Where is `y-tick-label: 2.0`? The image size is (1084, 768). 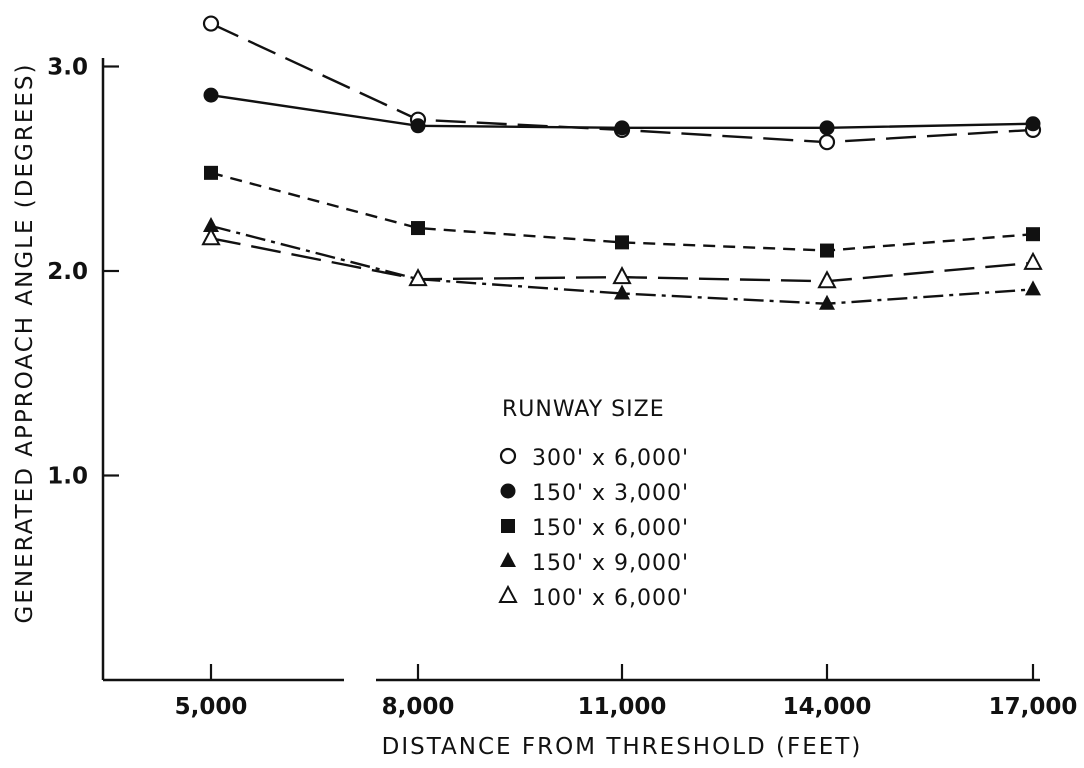
y-tick-label: 2.0 is located at coordinates (67, 272).